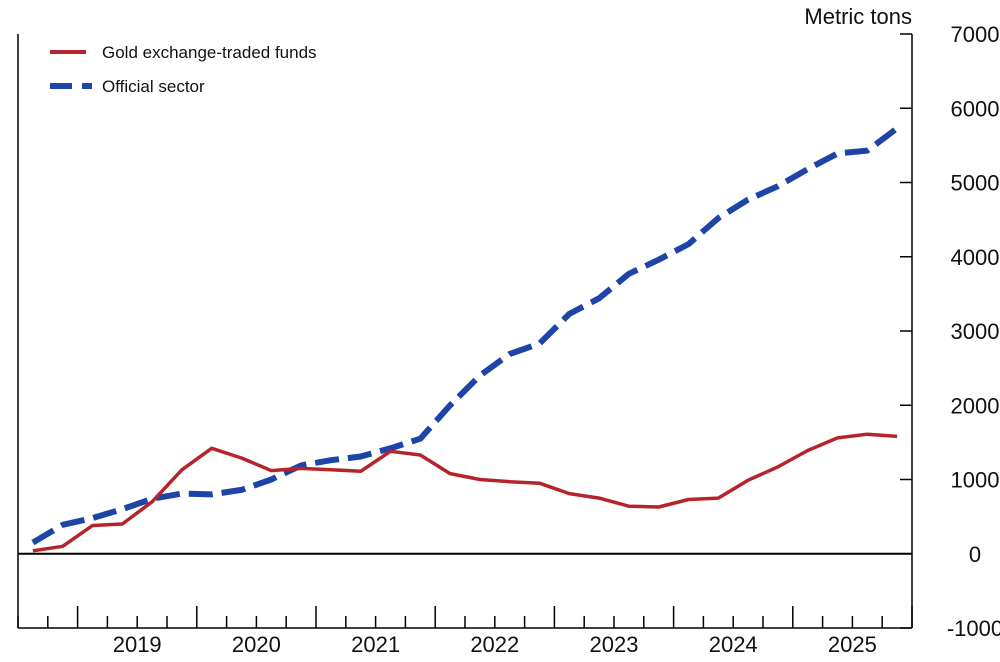  What do you see at coordinates (256, 644) in the screenshot?
I see `x-tick-label: 2020` at bounding box center [256, 644].